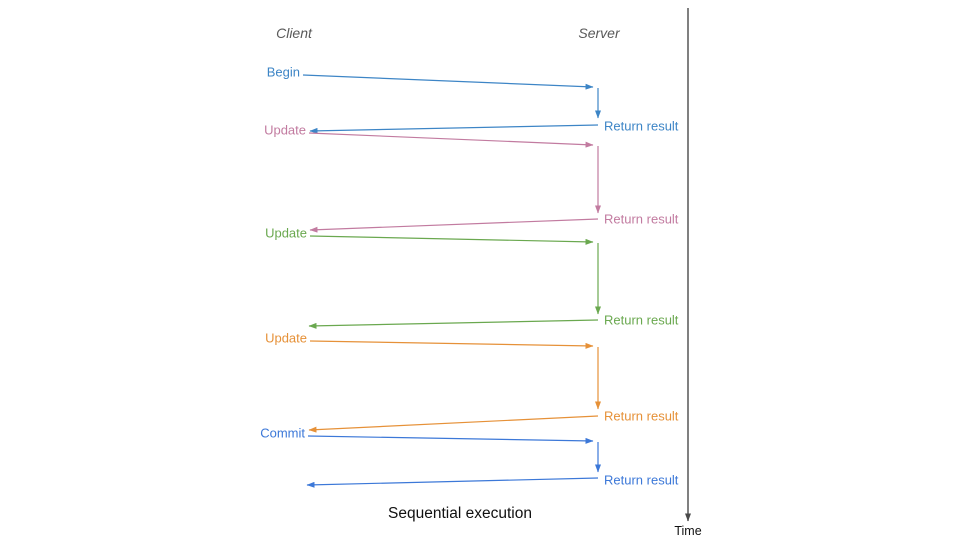 This screenshot has width=960, height=540. I want to click on diagram-title: Sequential execution, so click(460, 513).